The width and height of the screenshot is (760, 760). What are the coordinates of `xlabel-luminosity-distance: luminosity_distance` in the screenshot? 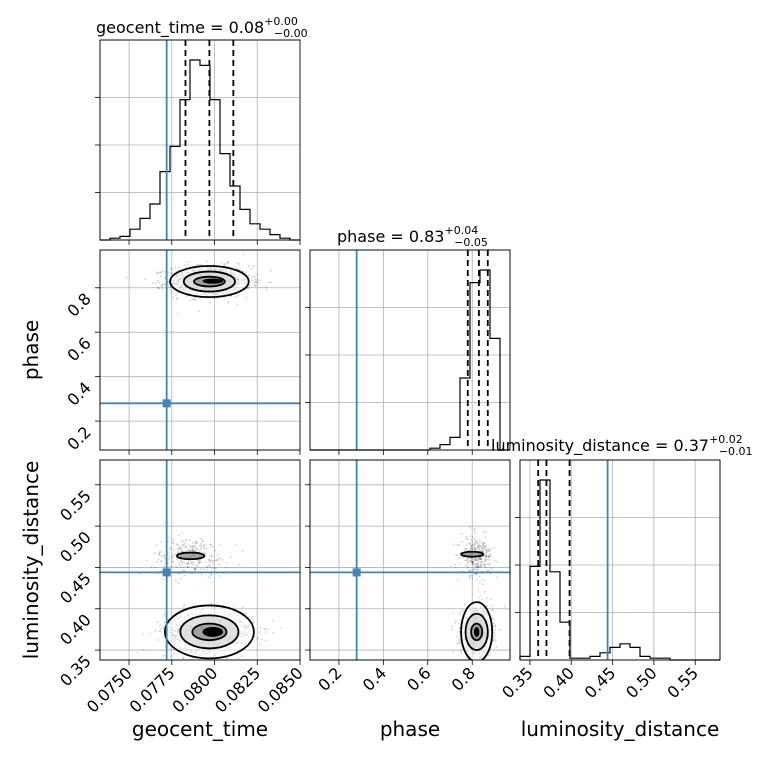 It's located at (620, 729).